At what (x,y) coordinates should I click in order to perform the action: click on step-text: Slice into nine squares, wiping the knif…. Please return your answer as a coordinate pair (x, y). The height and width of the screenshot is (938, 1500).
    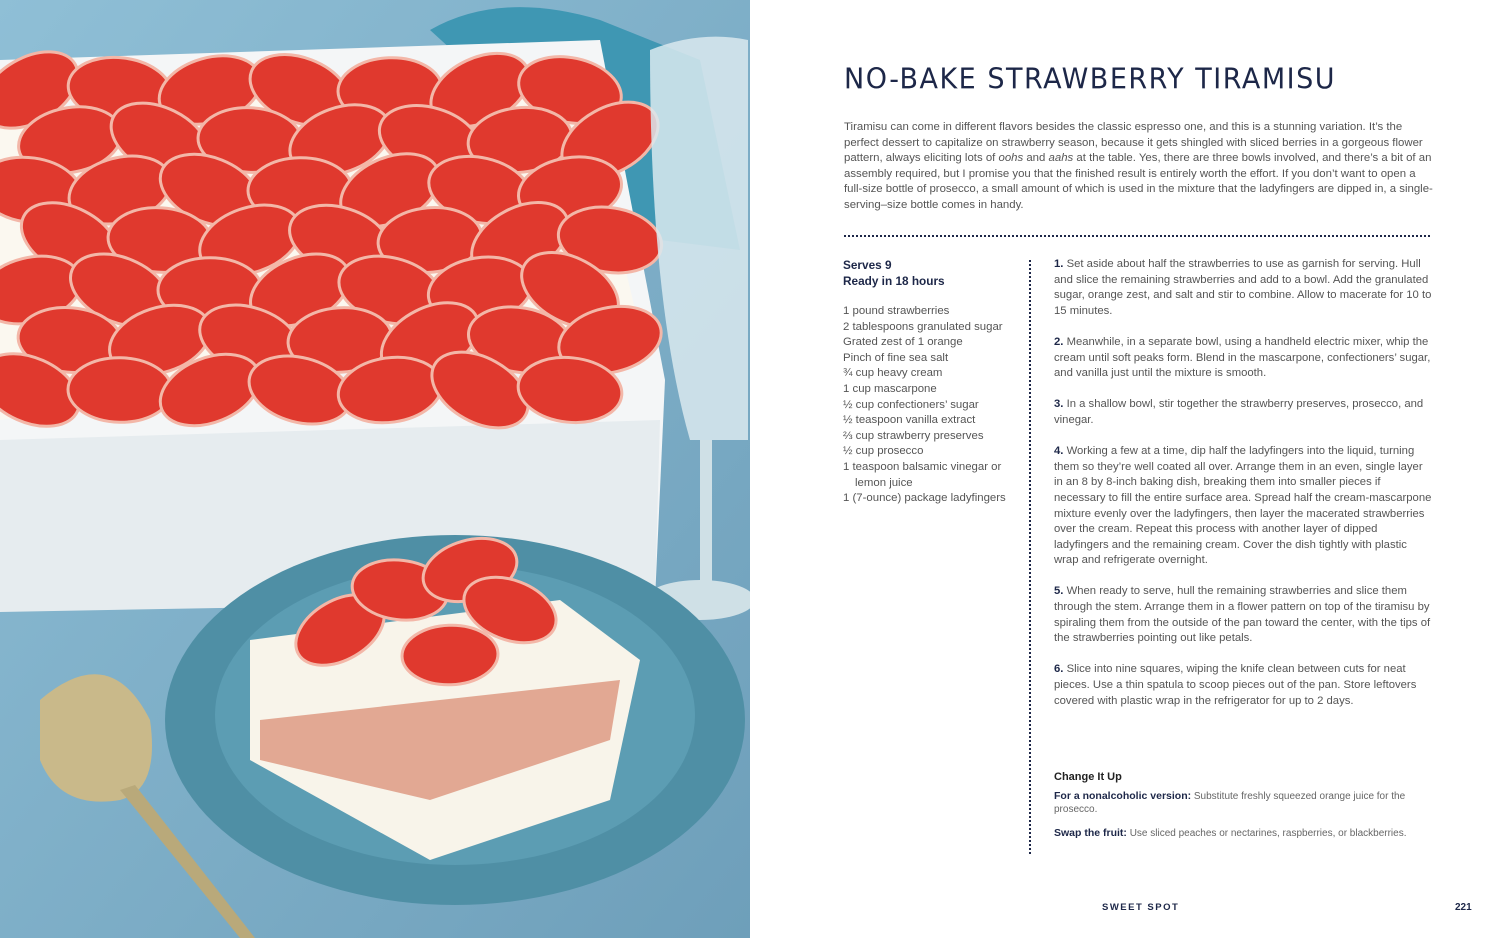
    Looking at the image, I should click on (1235, 685).